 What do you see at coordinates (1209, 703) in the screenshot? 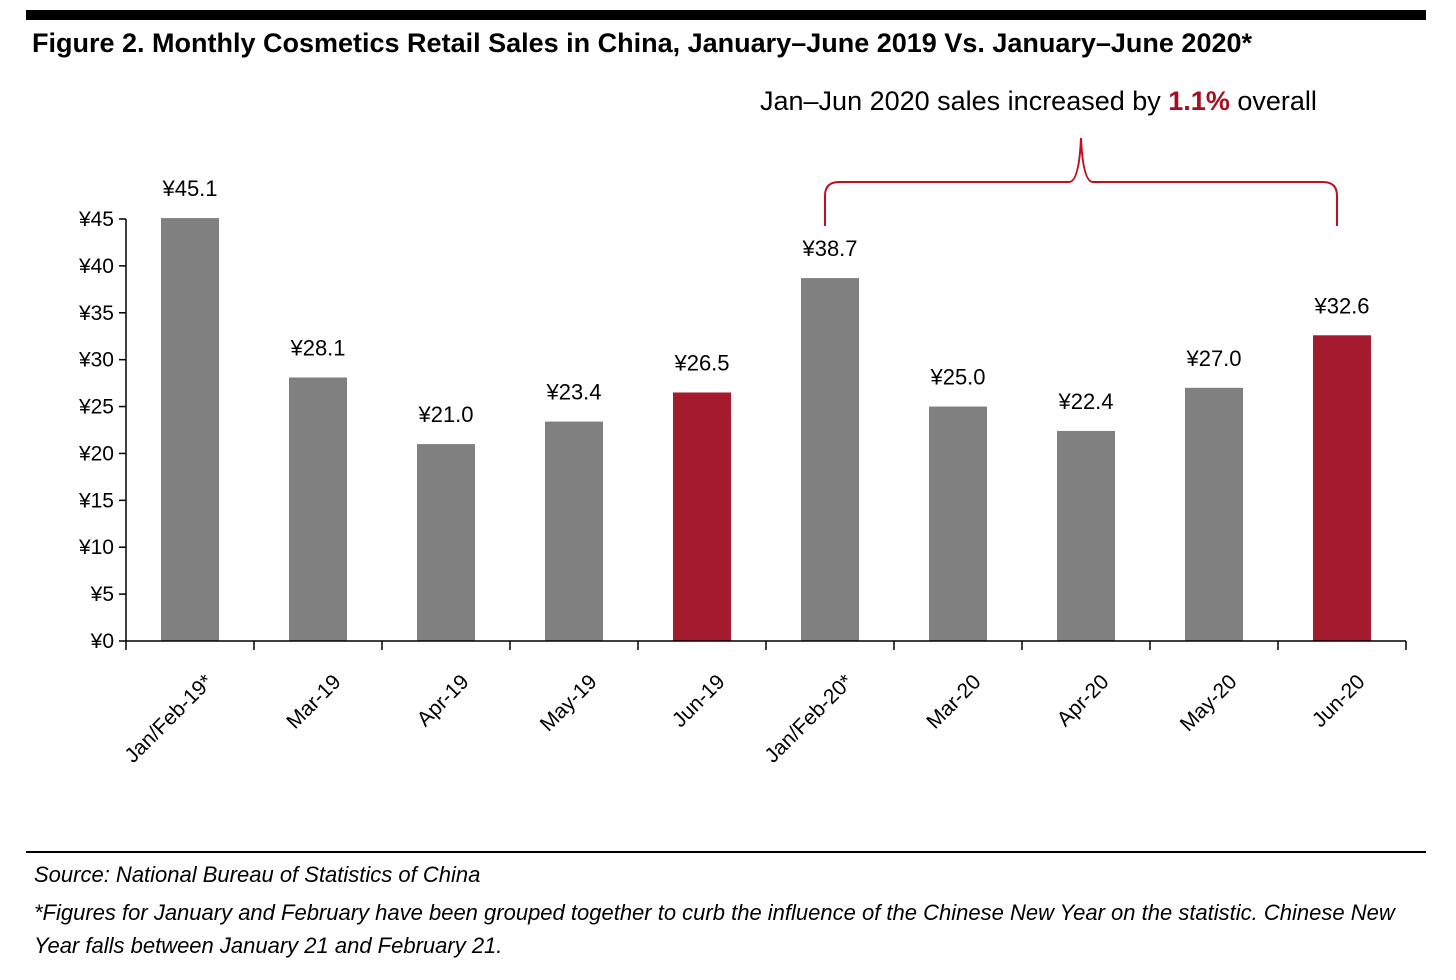
I see `x-tick-label: May-20` at bounding box center [1209, 703].